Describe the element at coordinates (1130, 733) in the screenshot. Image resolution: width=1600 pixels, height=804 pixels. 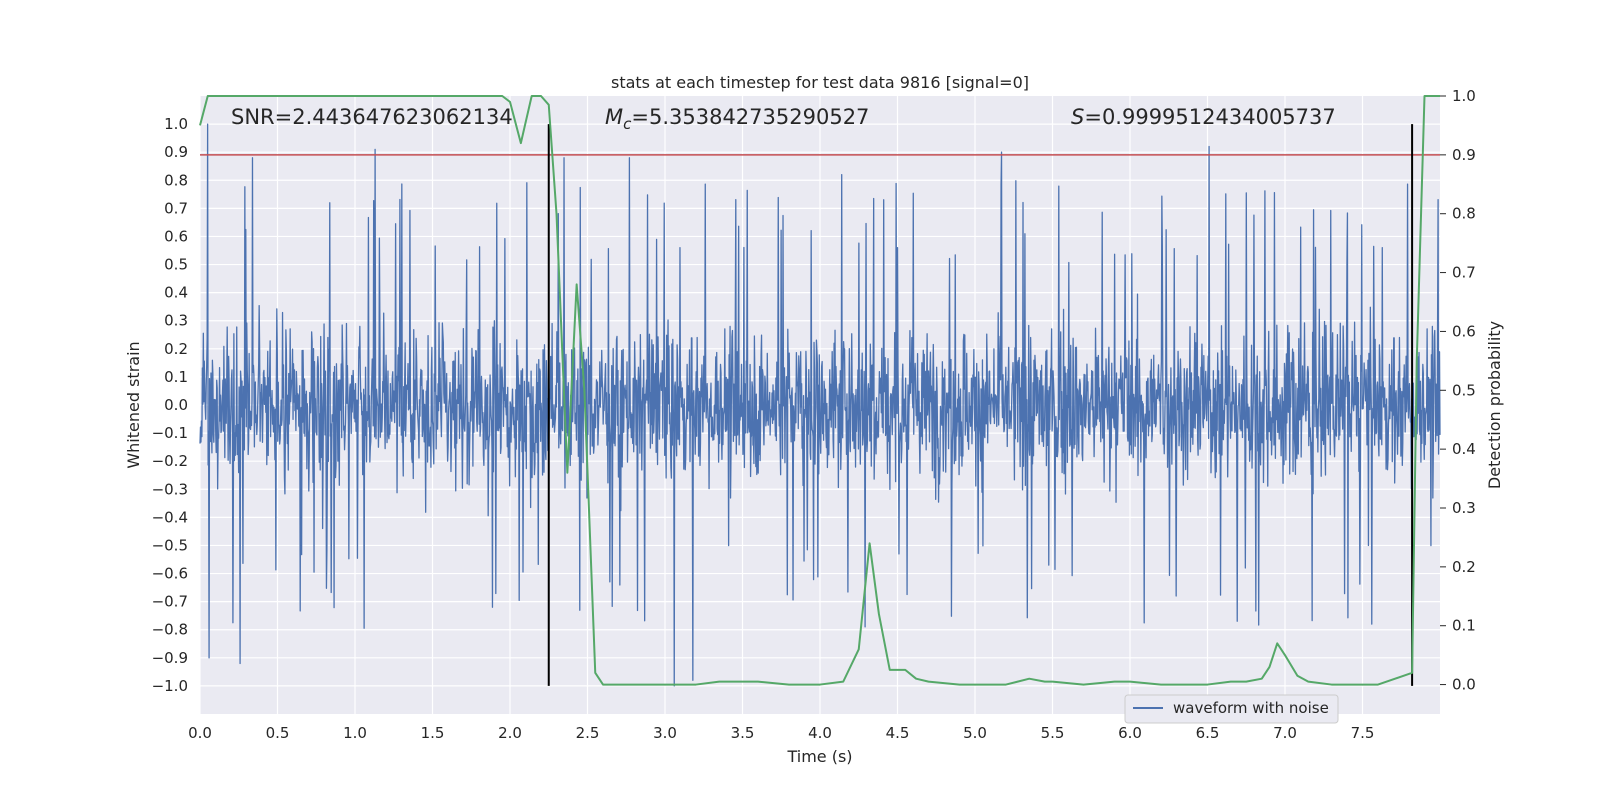
I see `x-tick-label: 6.0` at that location.